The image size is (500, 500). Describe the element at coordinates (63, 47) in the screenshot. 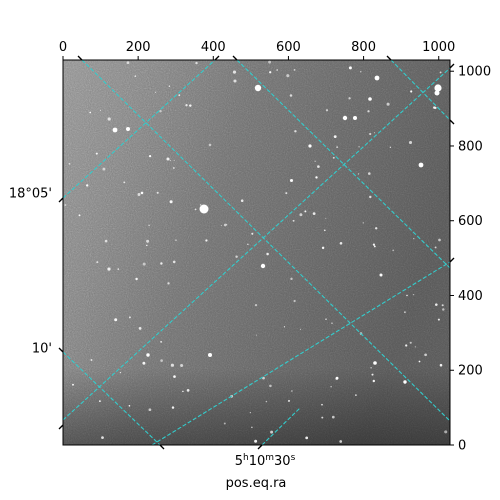

I see `x-tick-label: 0` at that location.